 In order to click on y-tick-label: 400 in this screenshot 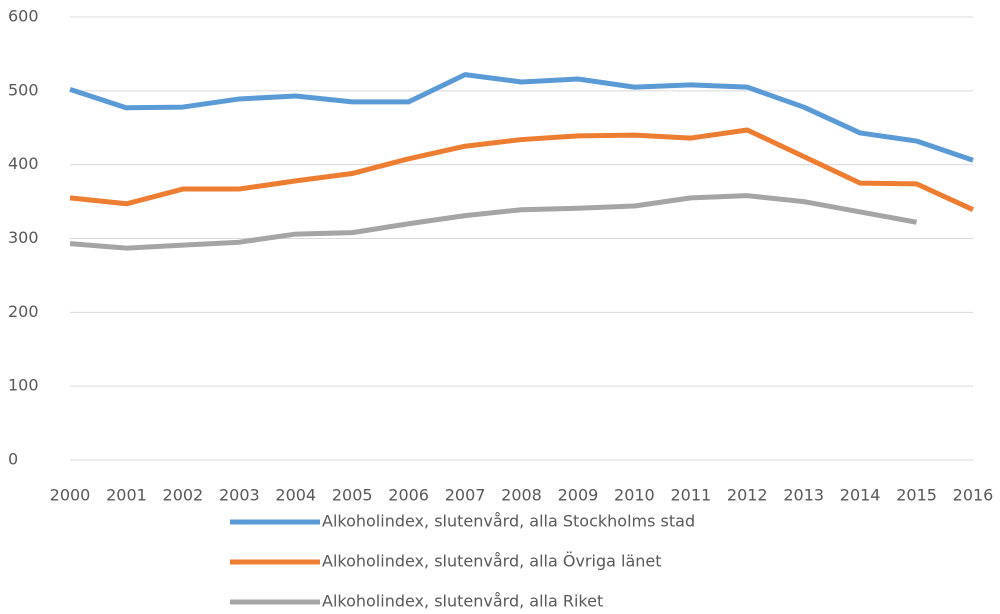, I will do `click(23, 163)`.